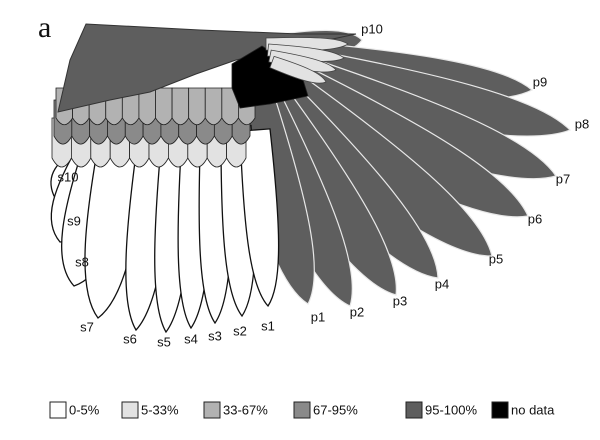 This screenshot has height=440, width=600. I want to click on legend-label: 33-67%, so click(245, 409).